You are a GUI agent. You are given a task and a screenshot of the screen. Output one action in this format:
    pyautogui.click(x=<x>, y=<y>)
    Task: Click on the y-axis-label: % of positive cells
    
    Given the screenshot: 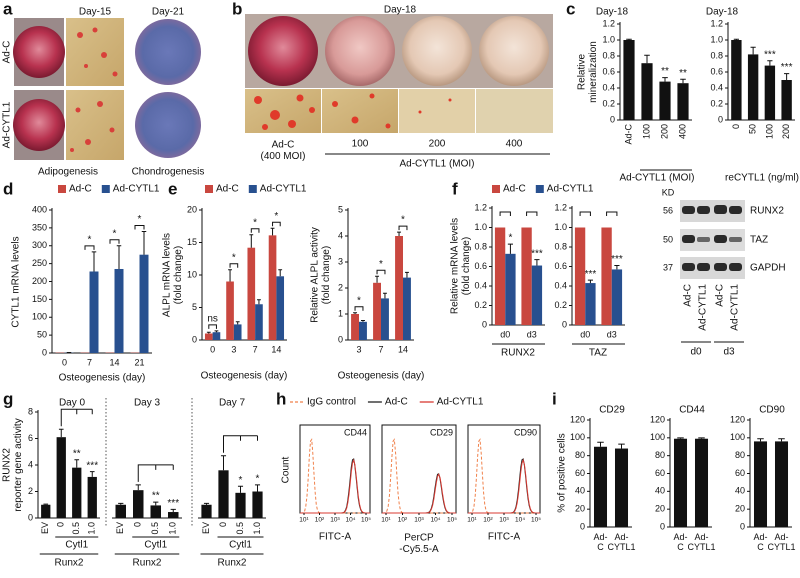 What is the action you would take?
    pyautogui.click(x=562, y=472)
    